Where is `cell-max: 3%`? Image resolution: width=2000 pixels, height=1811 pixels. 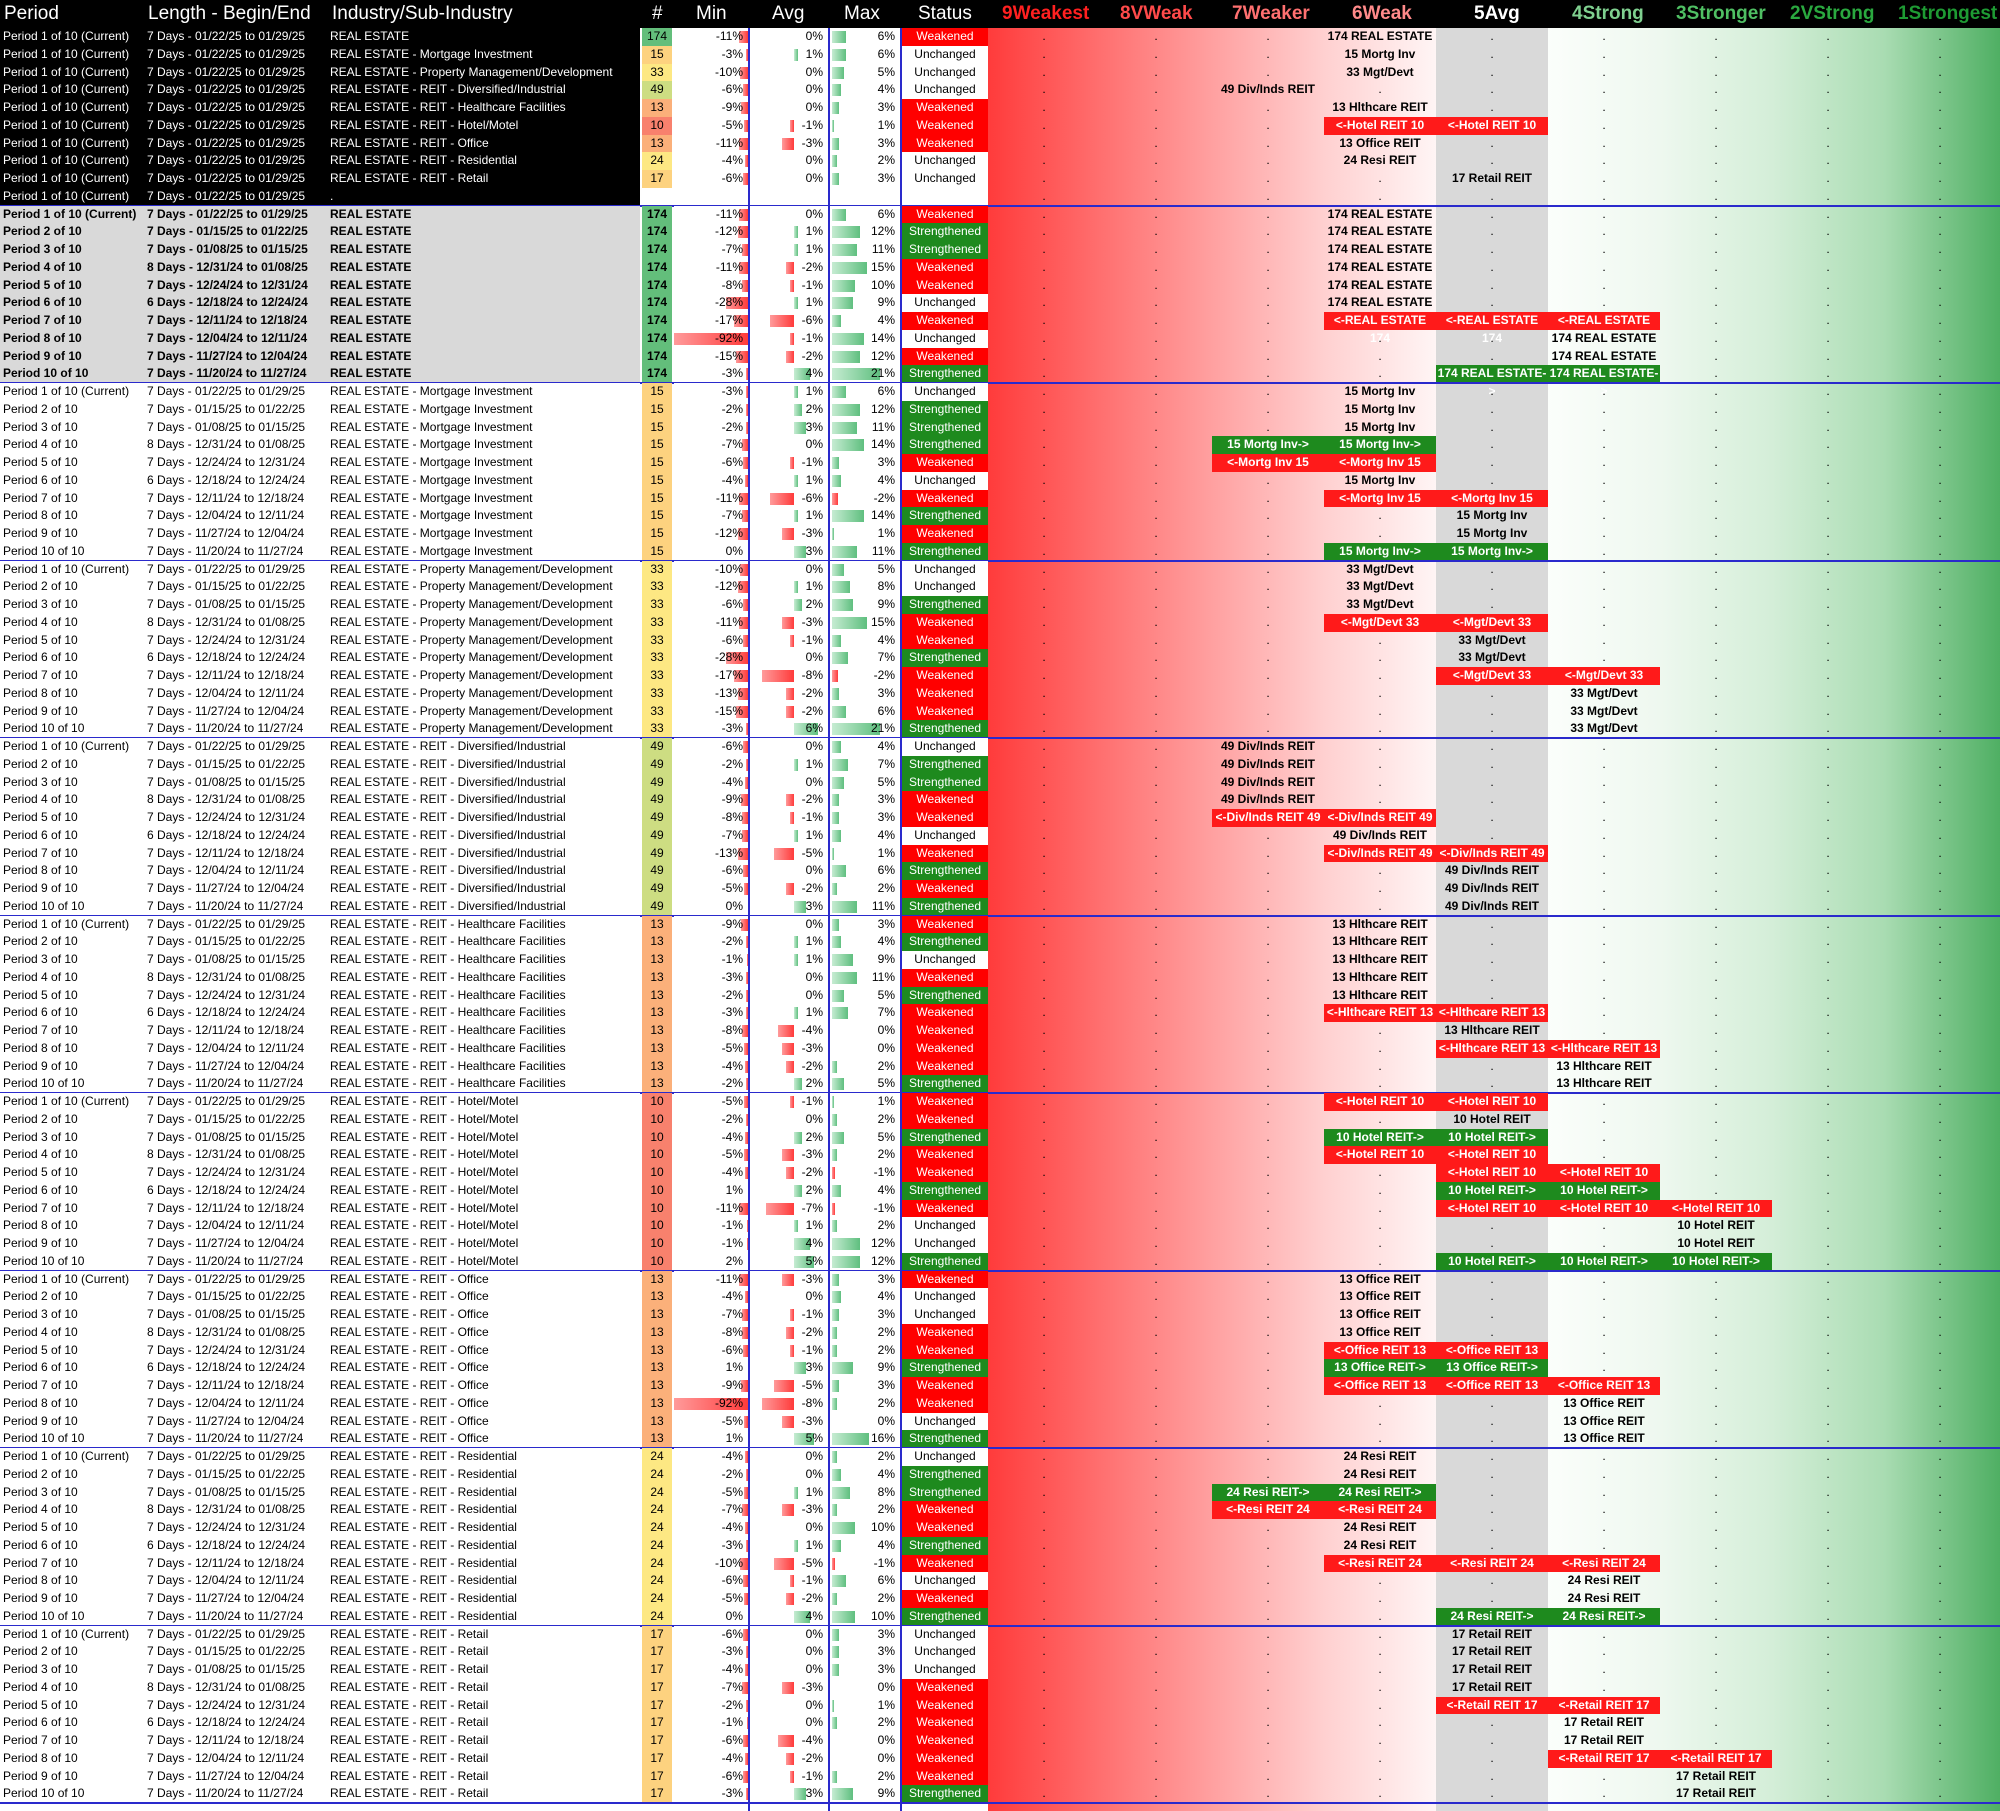
cell-max: 3% is located at coordinates (864, 144).